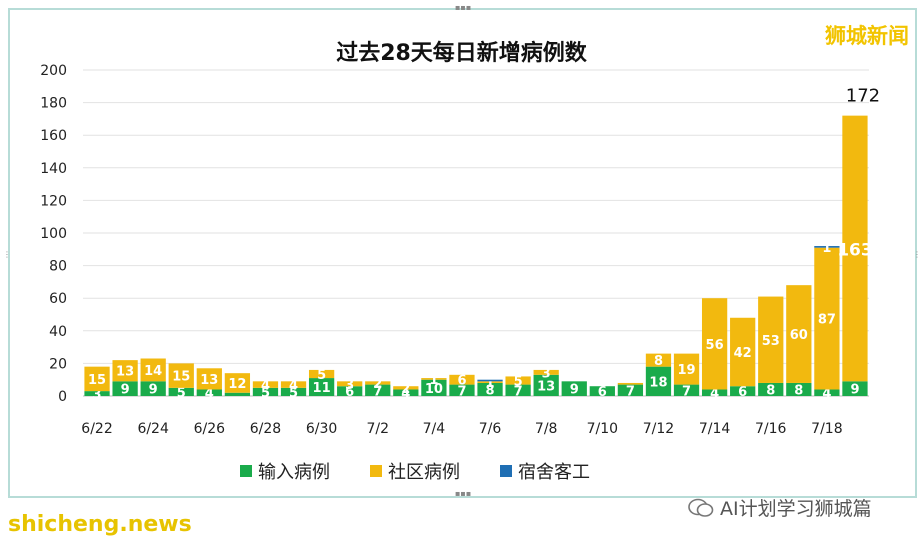 The image size is (923, 546). I want to click on brand-logo: 狮城新闻, so click(867, 36).